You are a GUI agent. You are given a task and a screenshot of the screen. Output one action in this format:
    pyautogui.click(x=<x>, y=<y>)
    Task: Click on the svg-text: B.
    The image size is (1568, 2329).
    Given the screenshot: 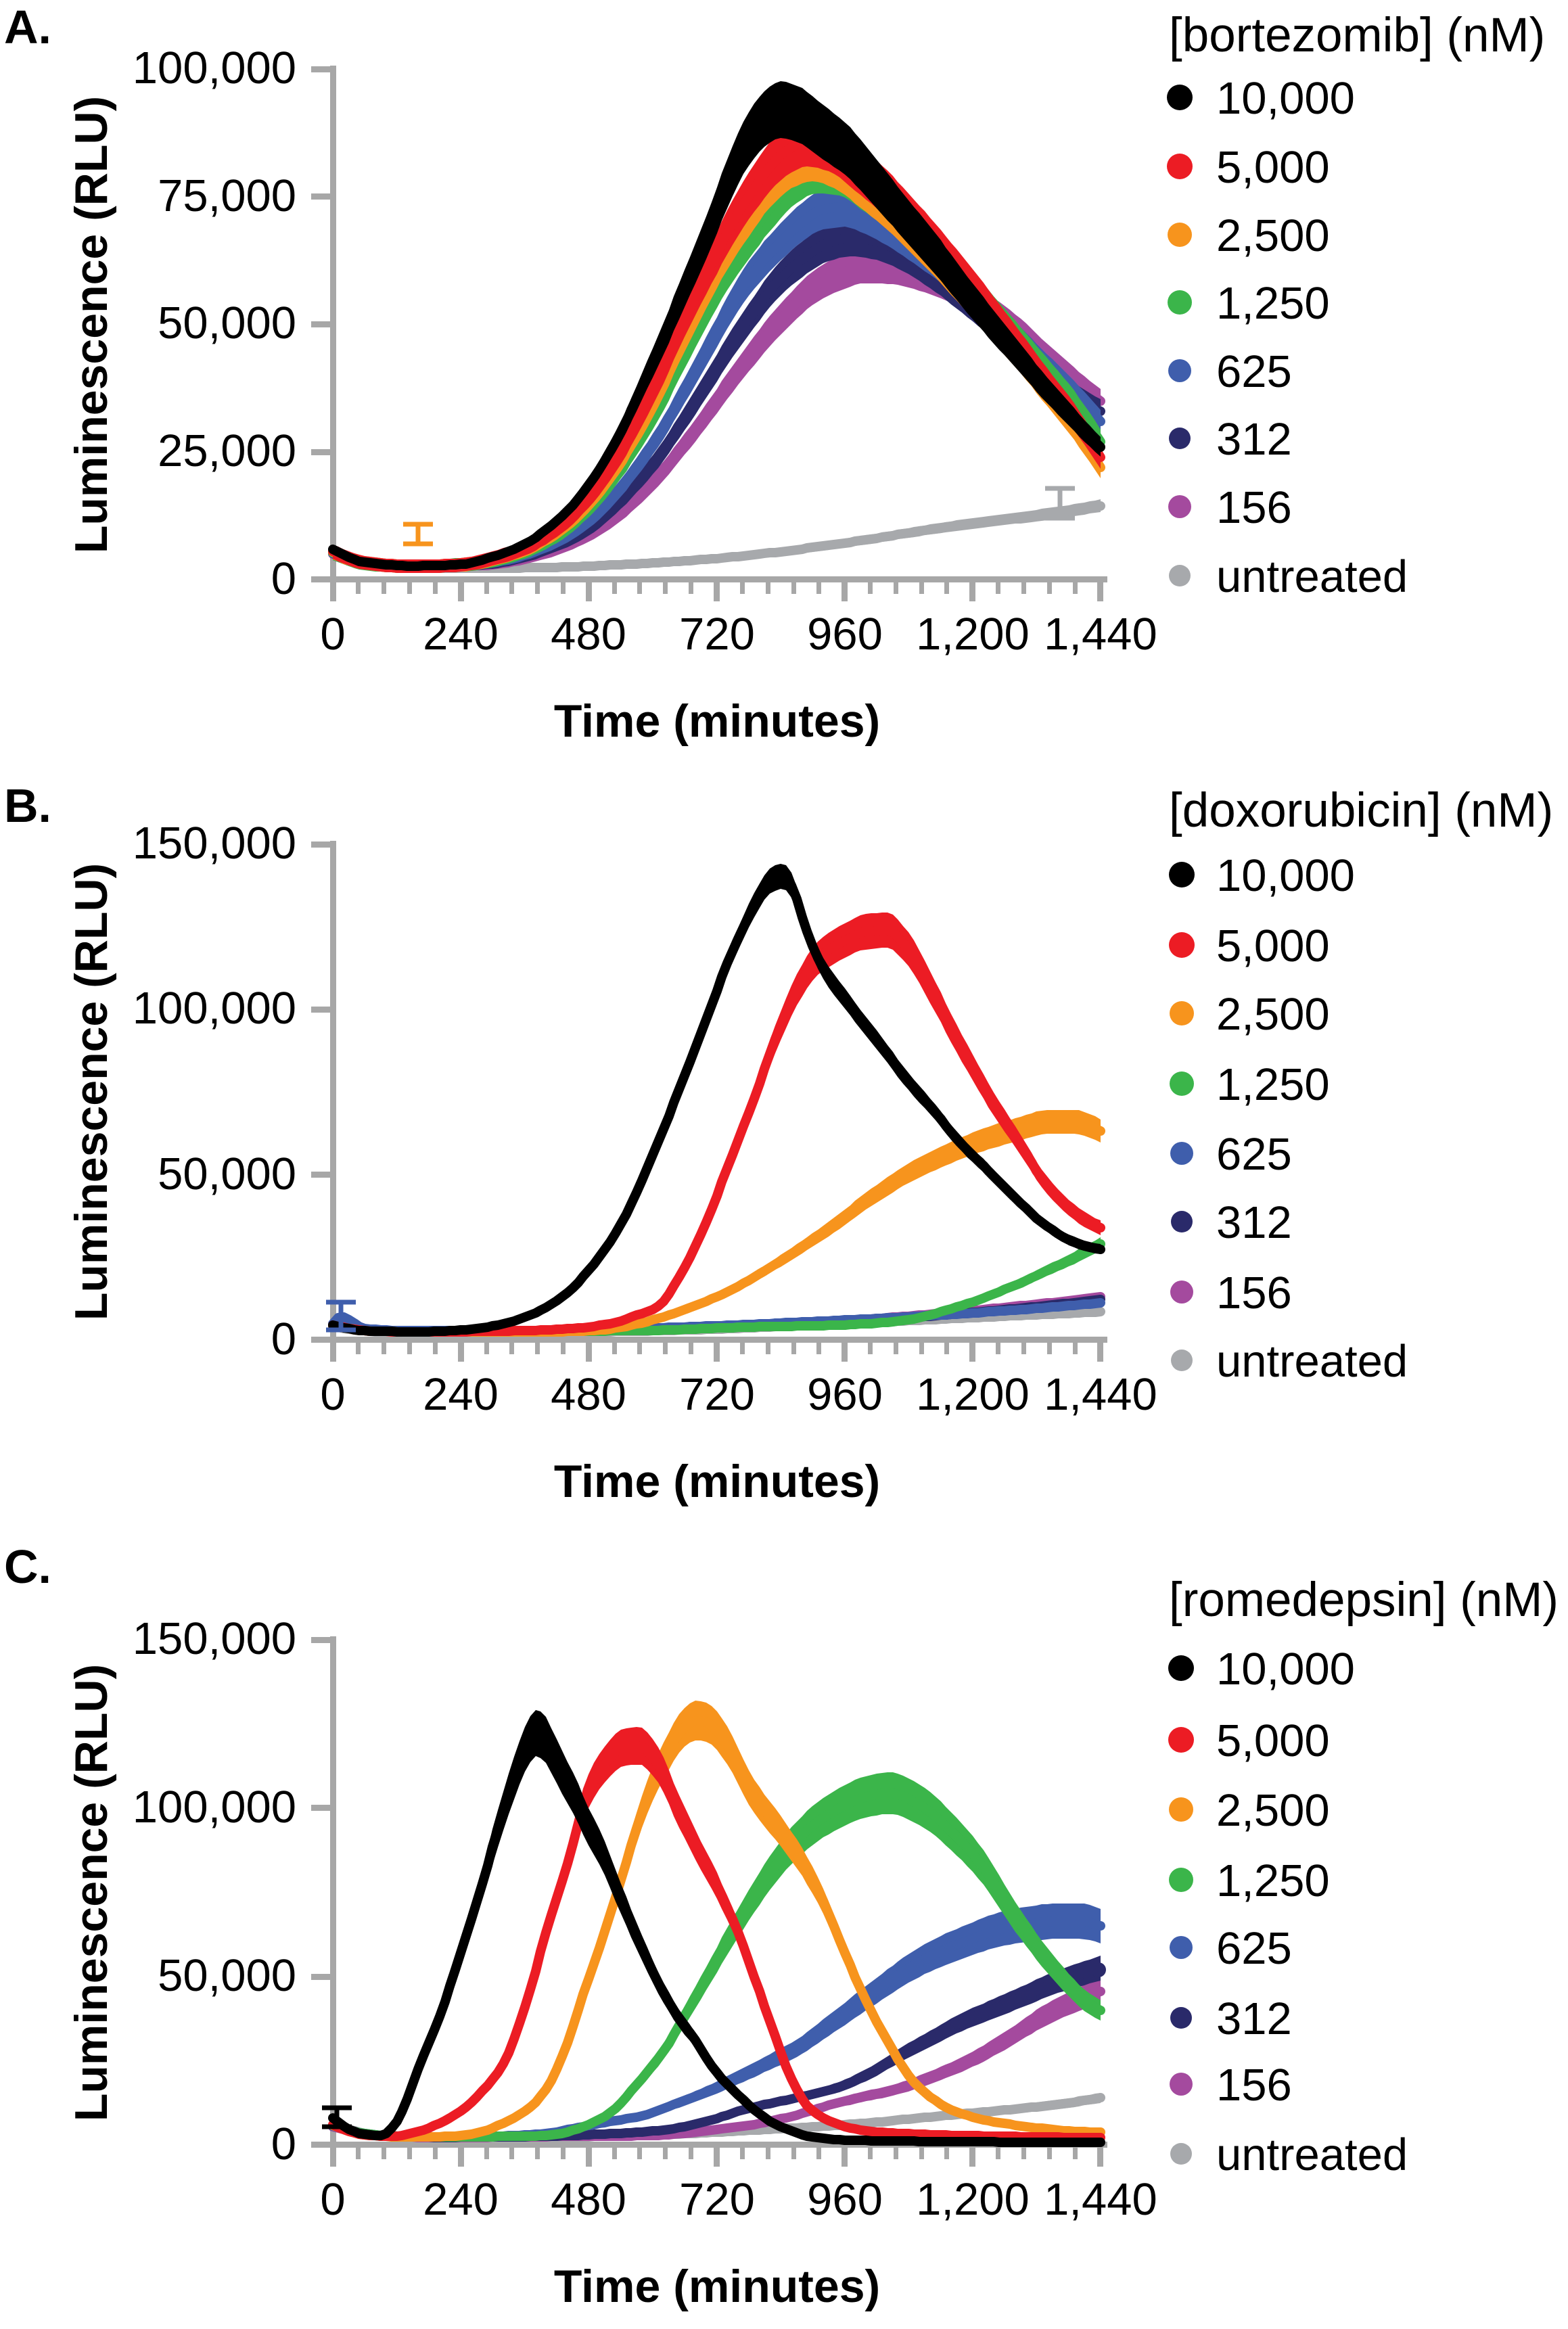 What is the action you would take?
    pyautogui.click(x=28, y=805)
    